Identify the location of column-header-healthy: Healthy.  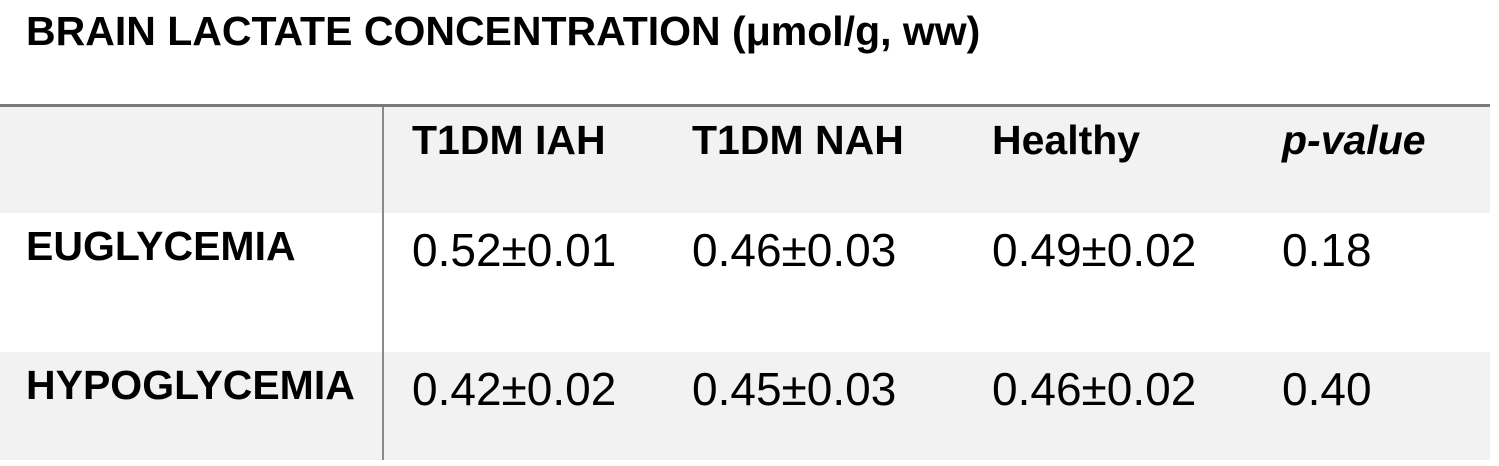
(1066, 140).